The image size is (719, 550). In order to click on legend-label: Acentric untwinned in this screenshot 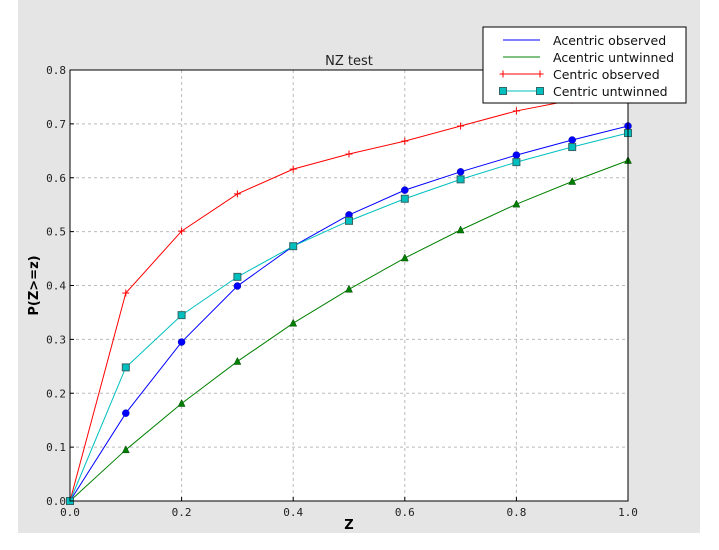, I will do `click(613, 57)`.